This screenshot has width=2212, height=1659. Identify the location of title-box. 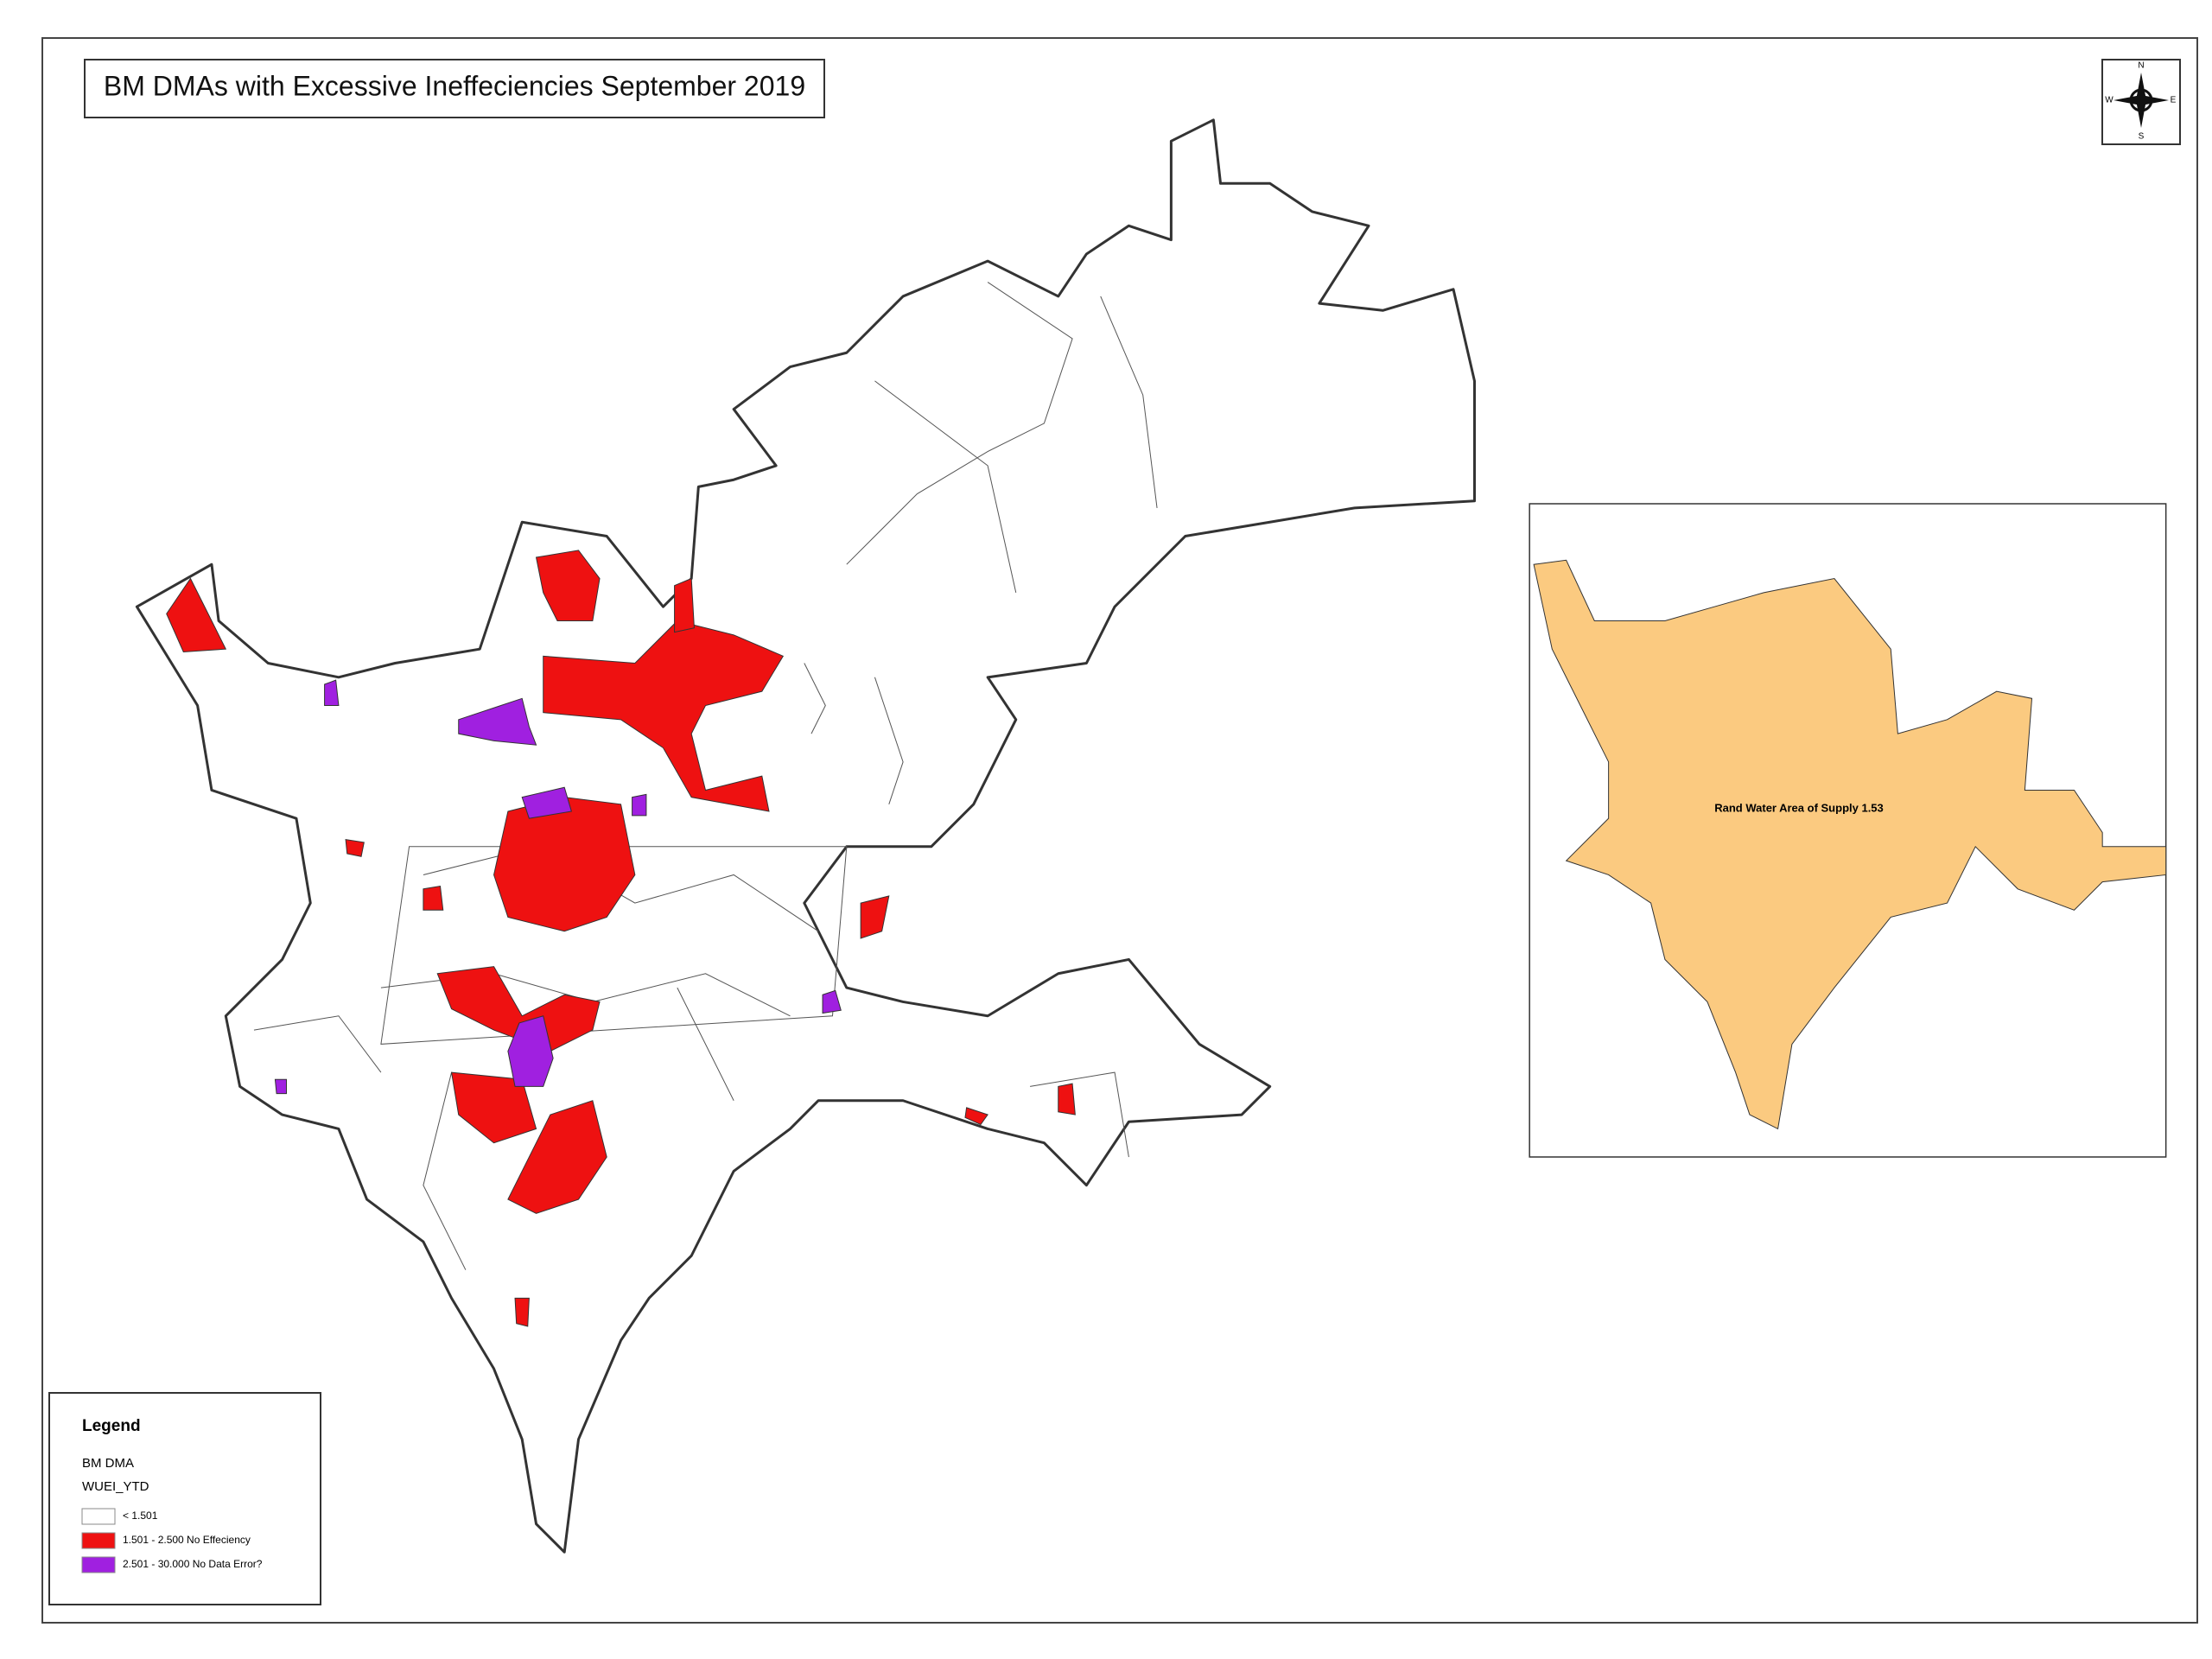
(454, 88).